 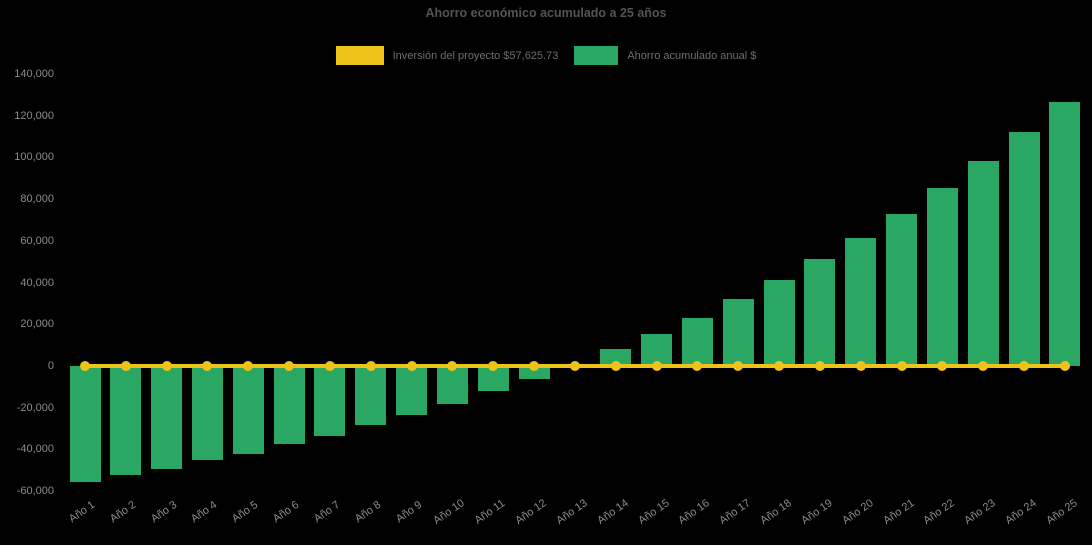 I want to click on x-tick-label: Año 10, so click(x=449, y=512).